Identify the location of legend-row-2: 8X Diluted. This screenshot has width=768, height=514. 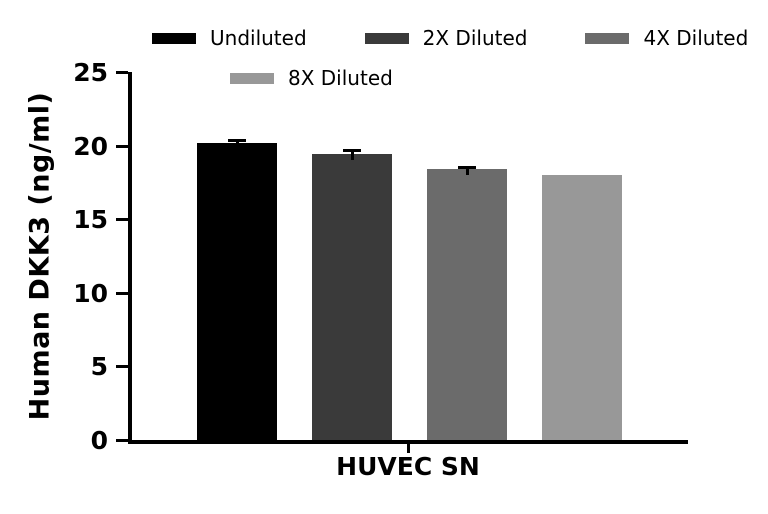
(311, 78).